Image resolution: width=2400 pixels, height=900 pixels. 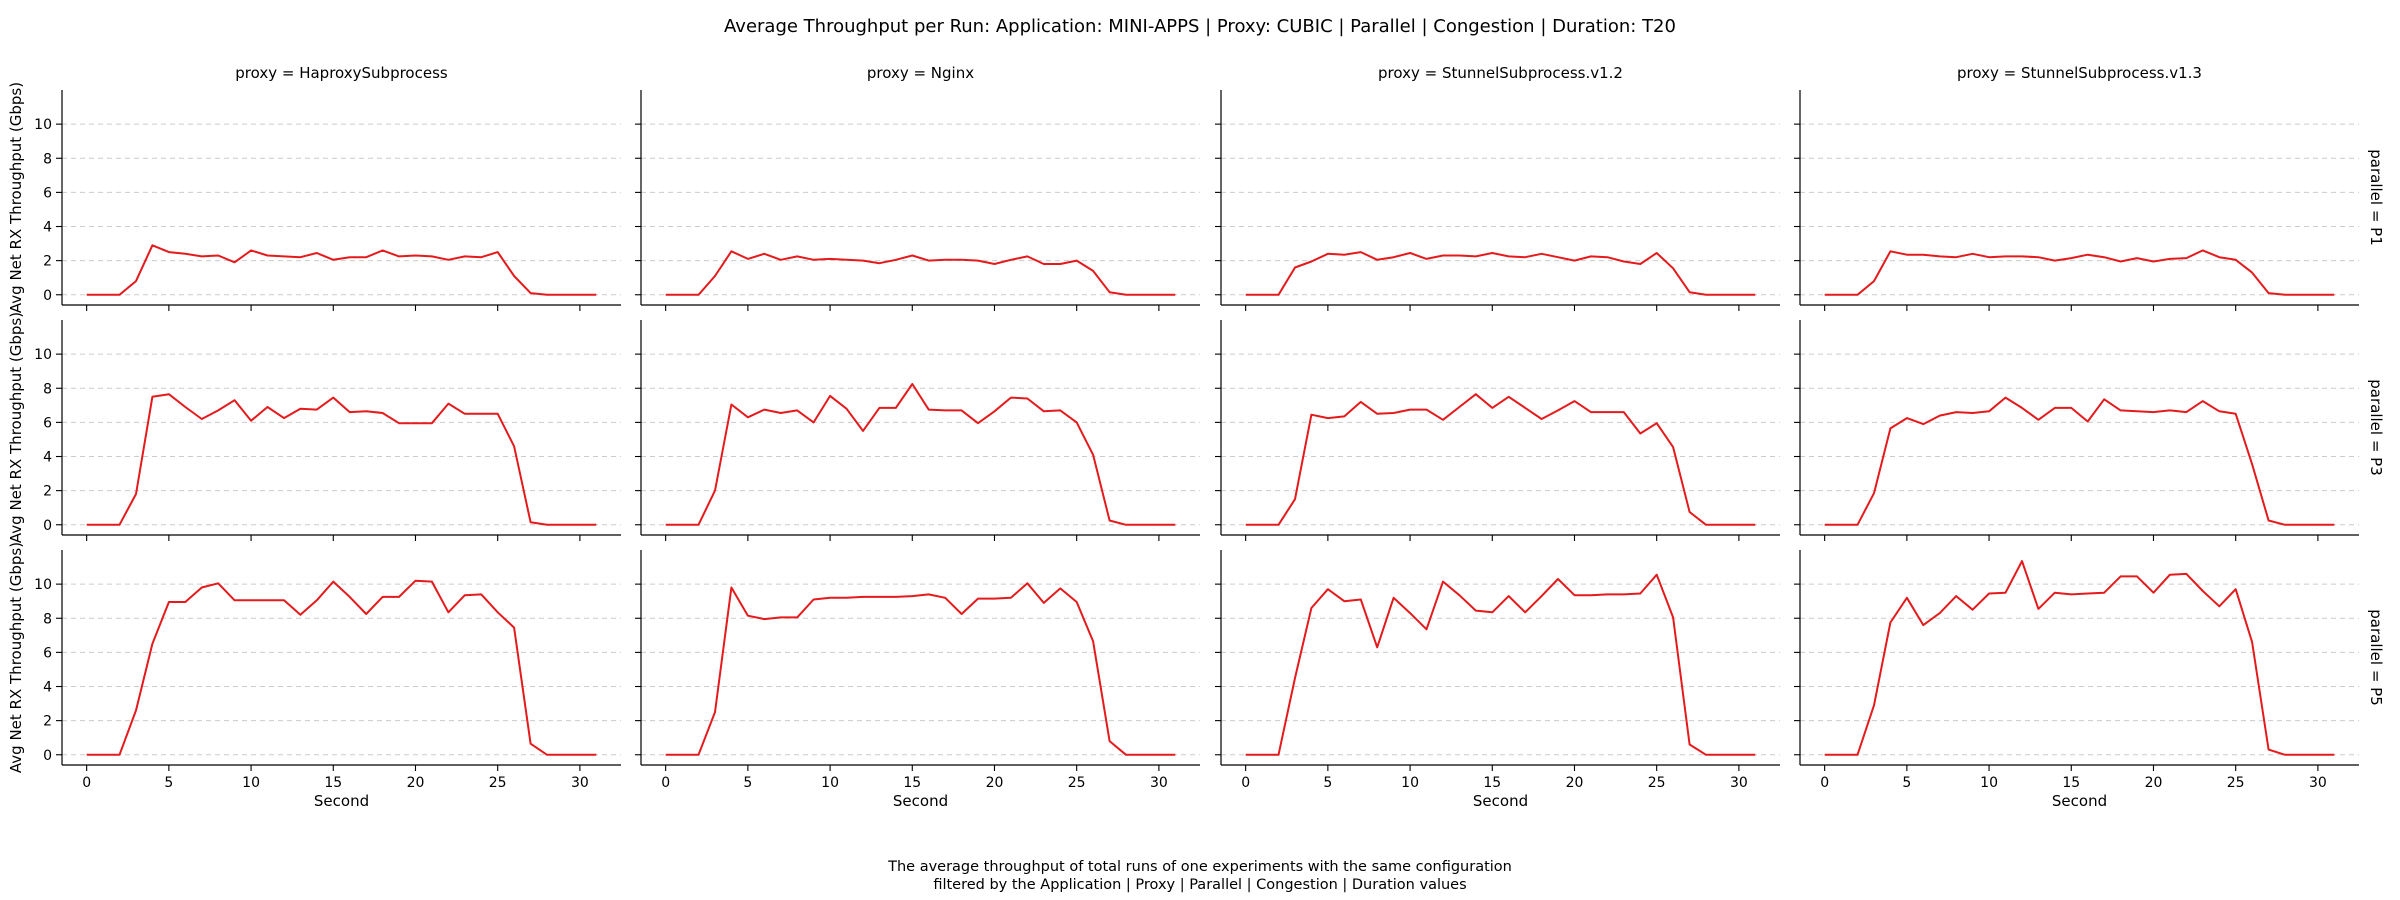 What do you see at coordinates (2376, 427) in the screenshot?
I see `row-title: parallel = P3` at bounding box center [2376, 427].